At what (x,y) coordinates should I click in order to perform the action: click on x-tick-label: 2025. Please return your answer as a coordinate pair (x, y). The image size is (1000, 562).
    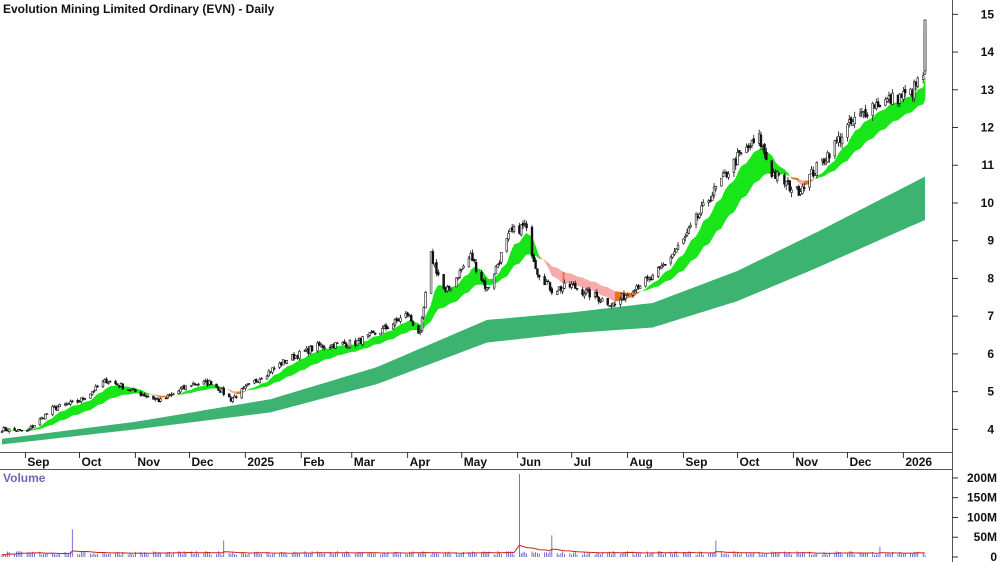
    Looking at the image, I should click on (260, 462).